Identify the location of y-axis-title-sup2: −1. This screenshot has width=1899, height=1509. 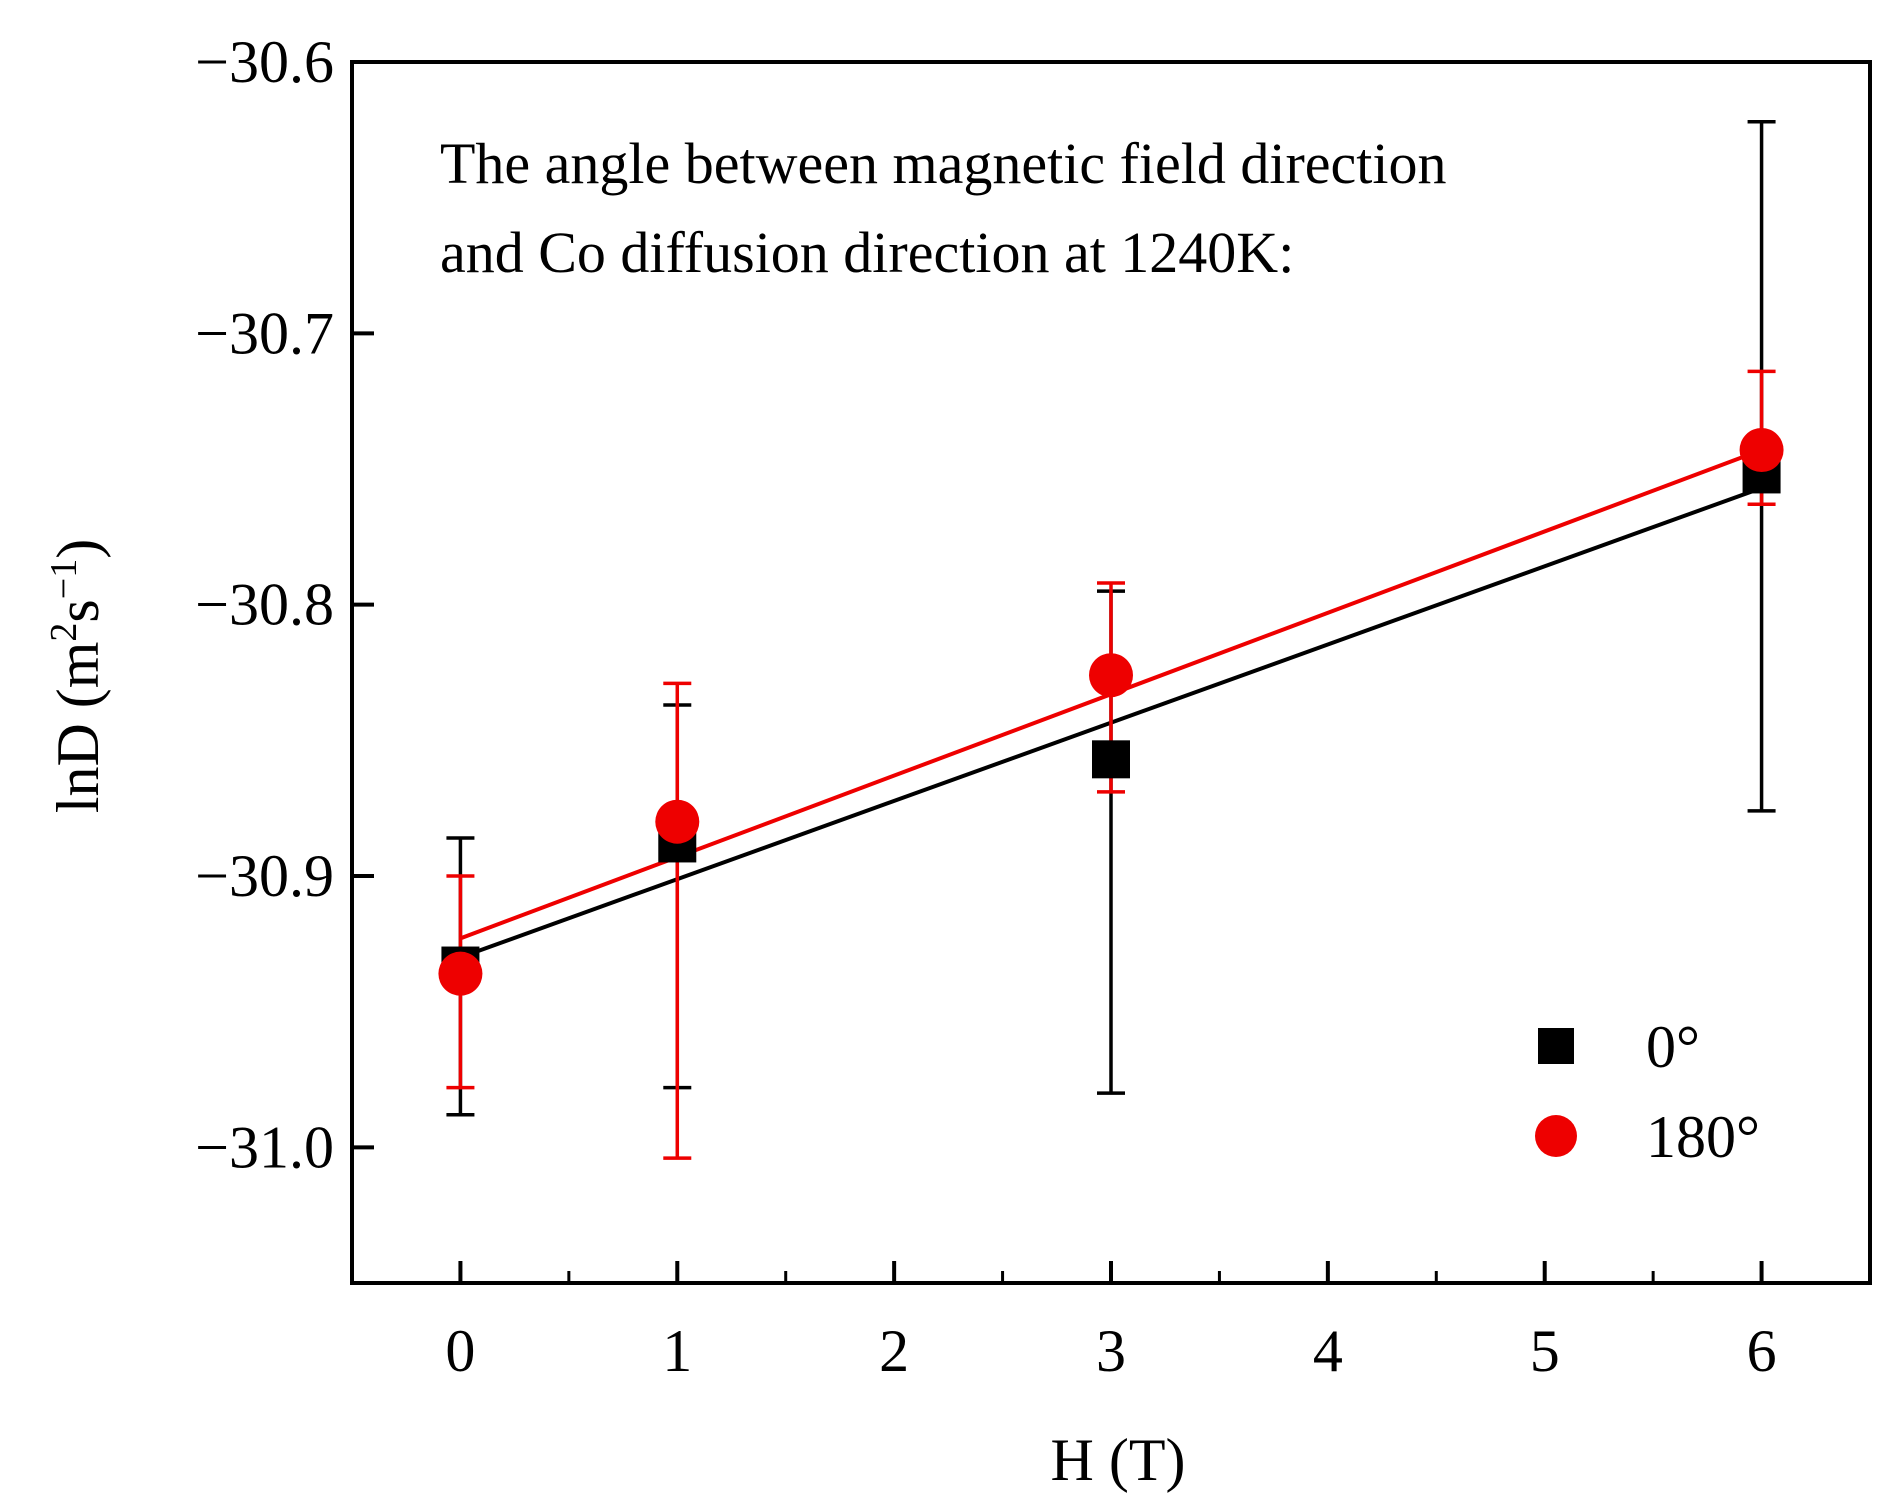
(64, 579).